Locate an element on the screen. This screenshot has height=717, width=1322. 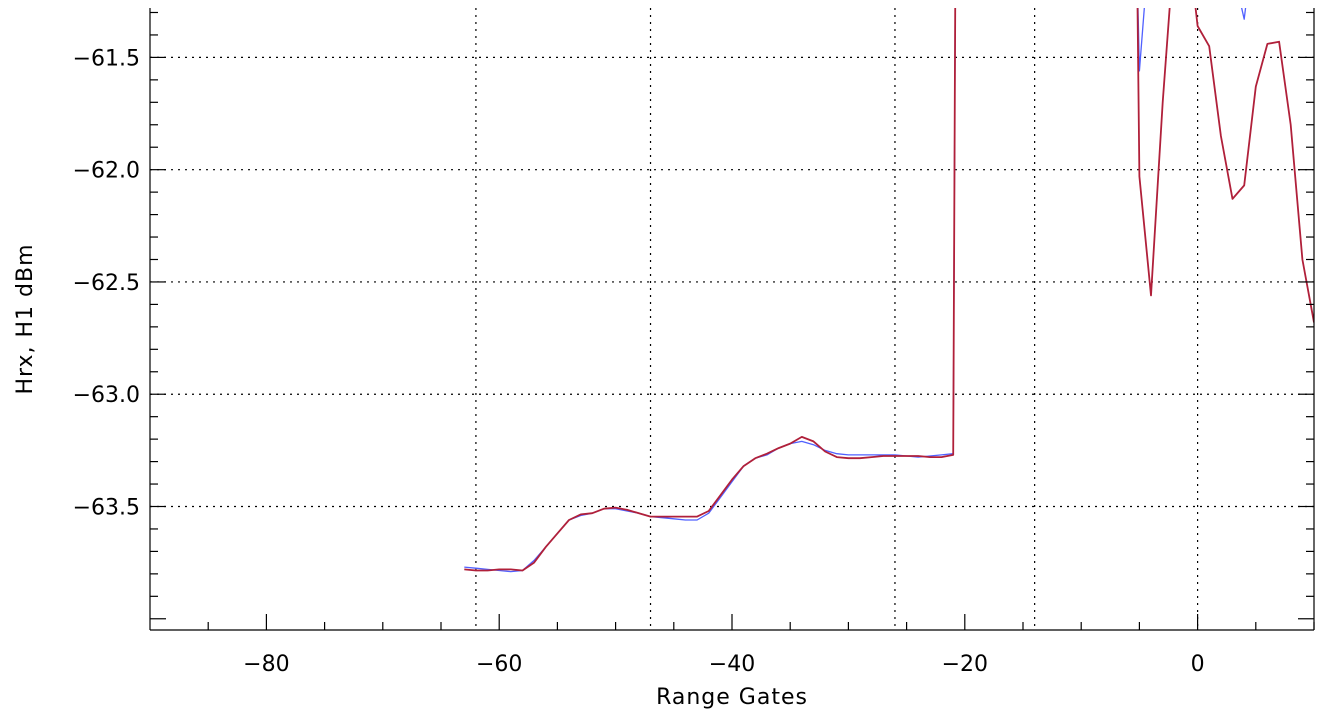
x-tick-labels: −80 −60 −40 −20 0 is located at coordinates (723, 664).